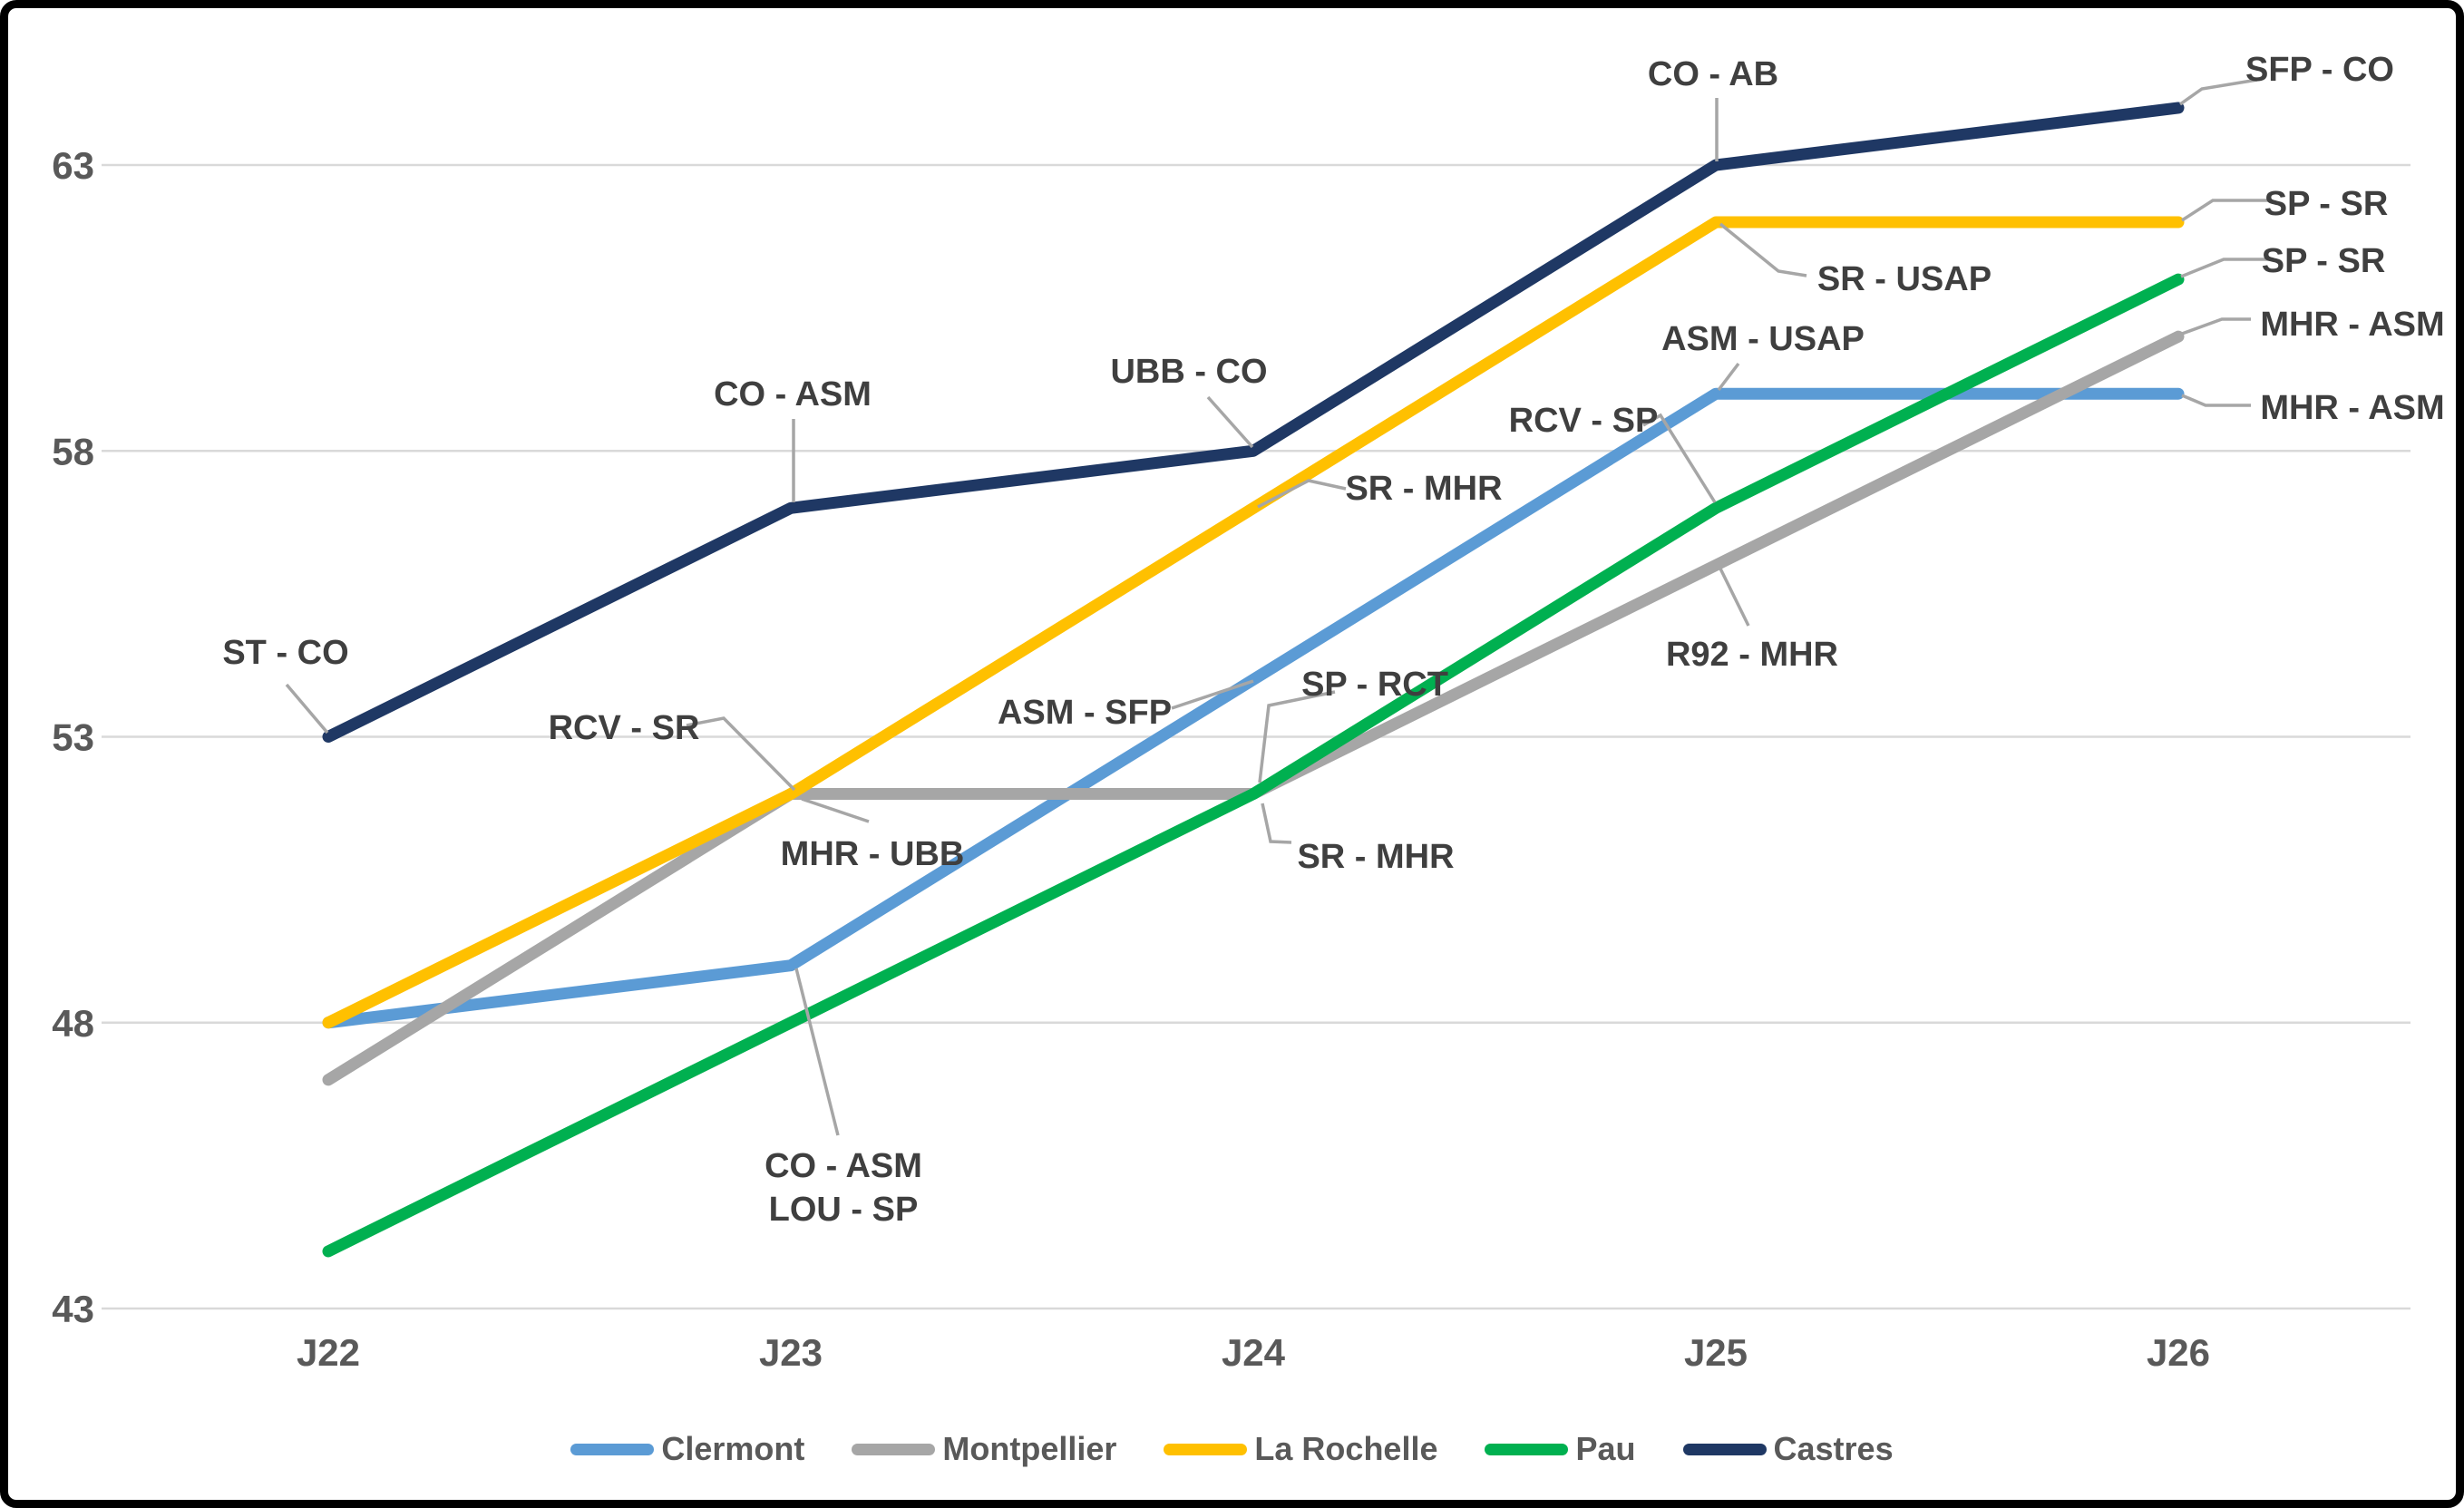 The width and height of the screenshot is (2464, 1508). What do you see at coordinates (73, 1024) in the screenshot?
I see `y-axis-tick-48: 48` at bounding box center [73, 1024].